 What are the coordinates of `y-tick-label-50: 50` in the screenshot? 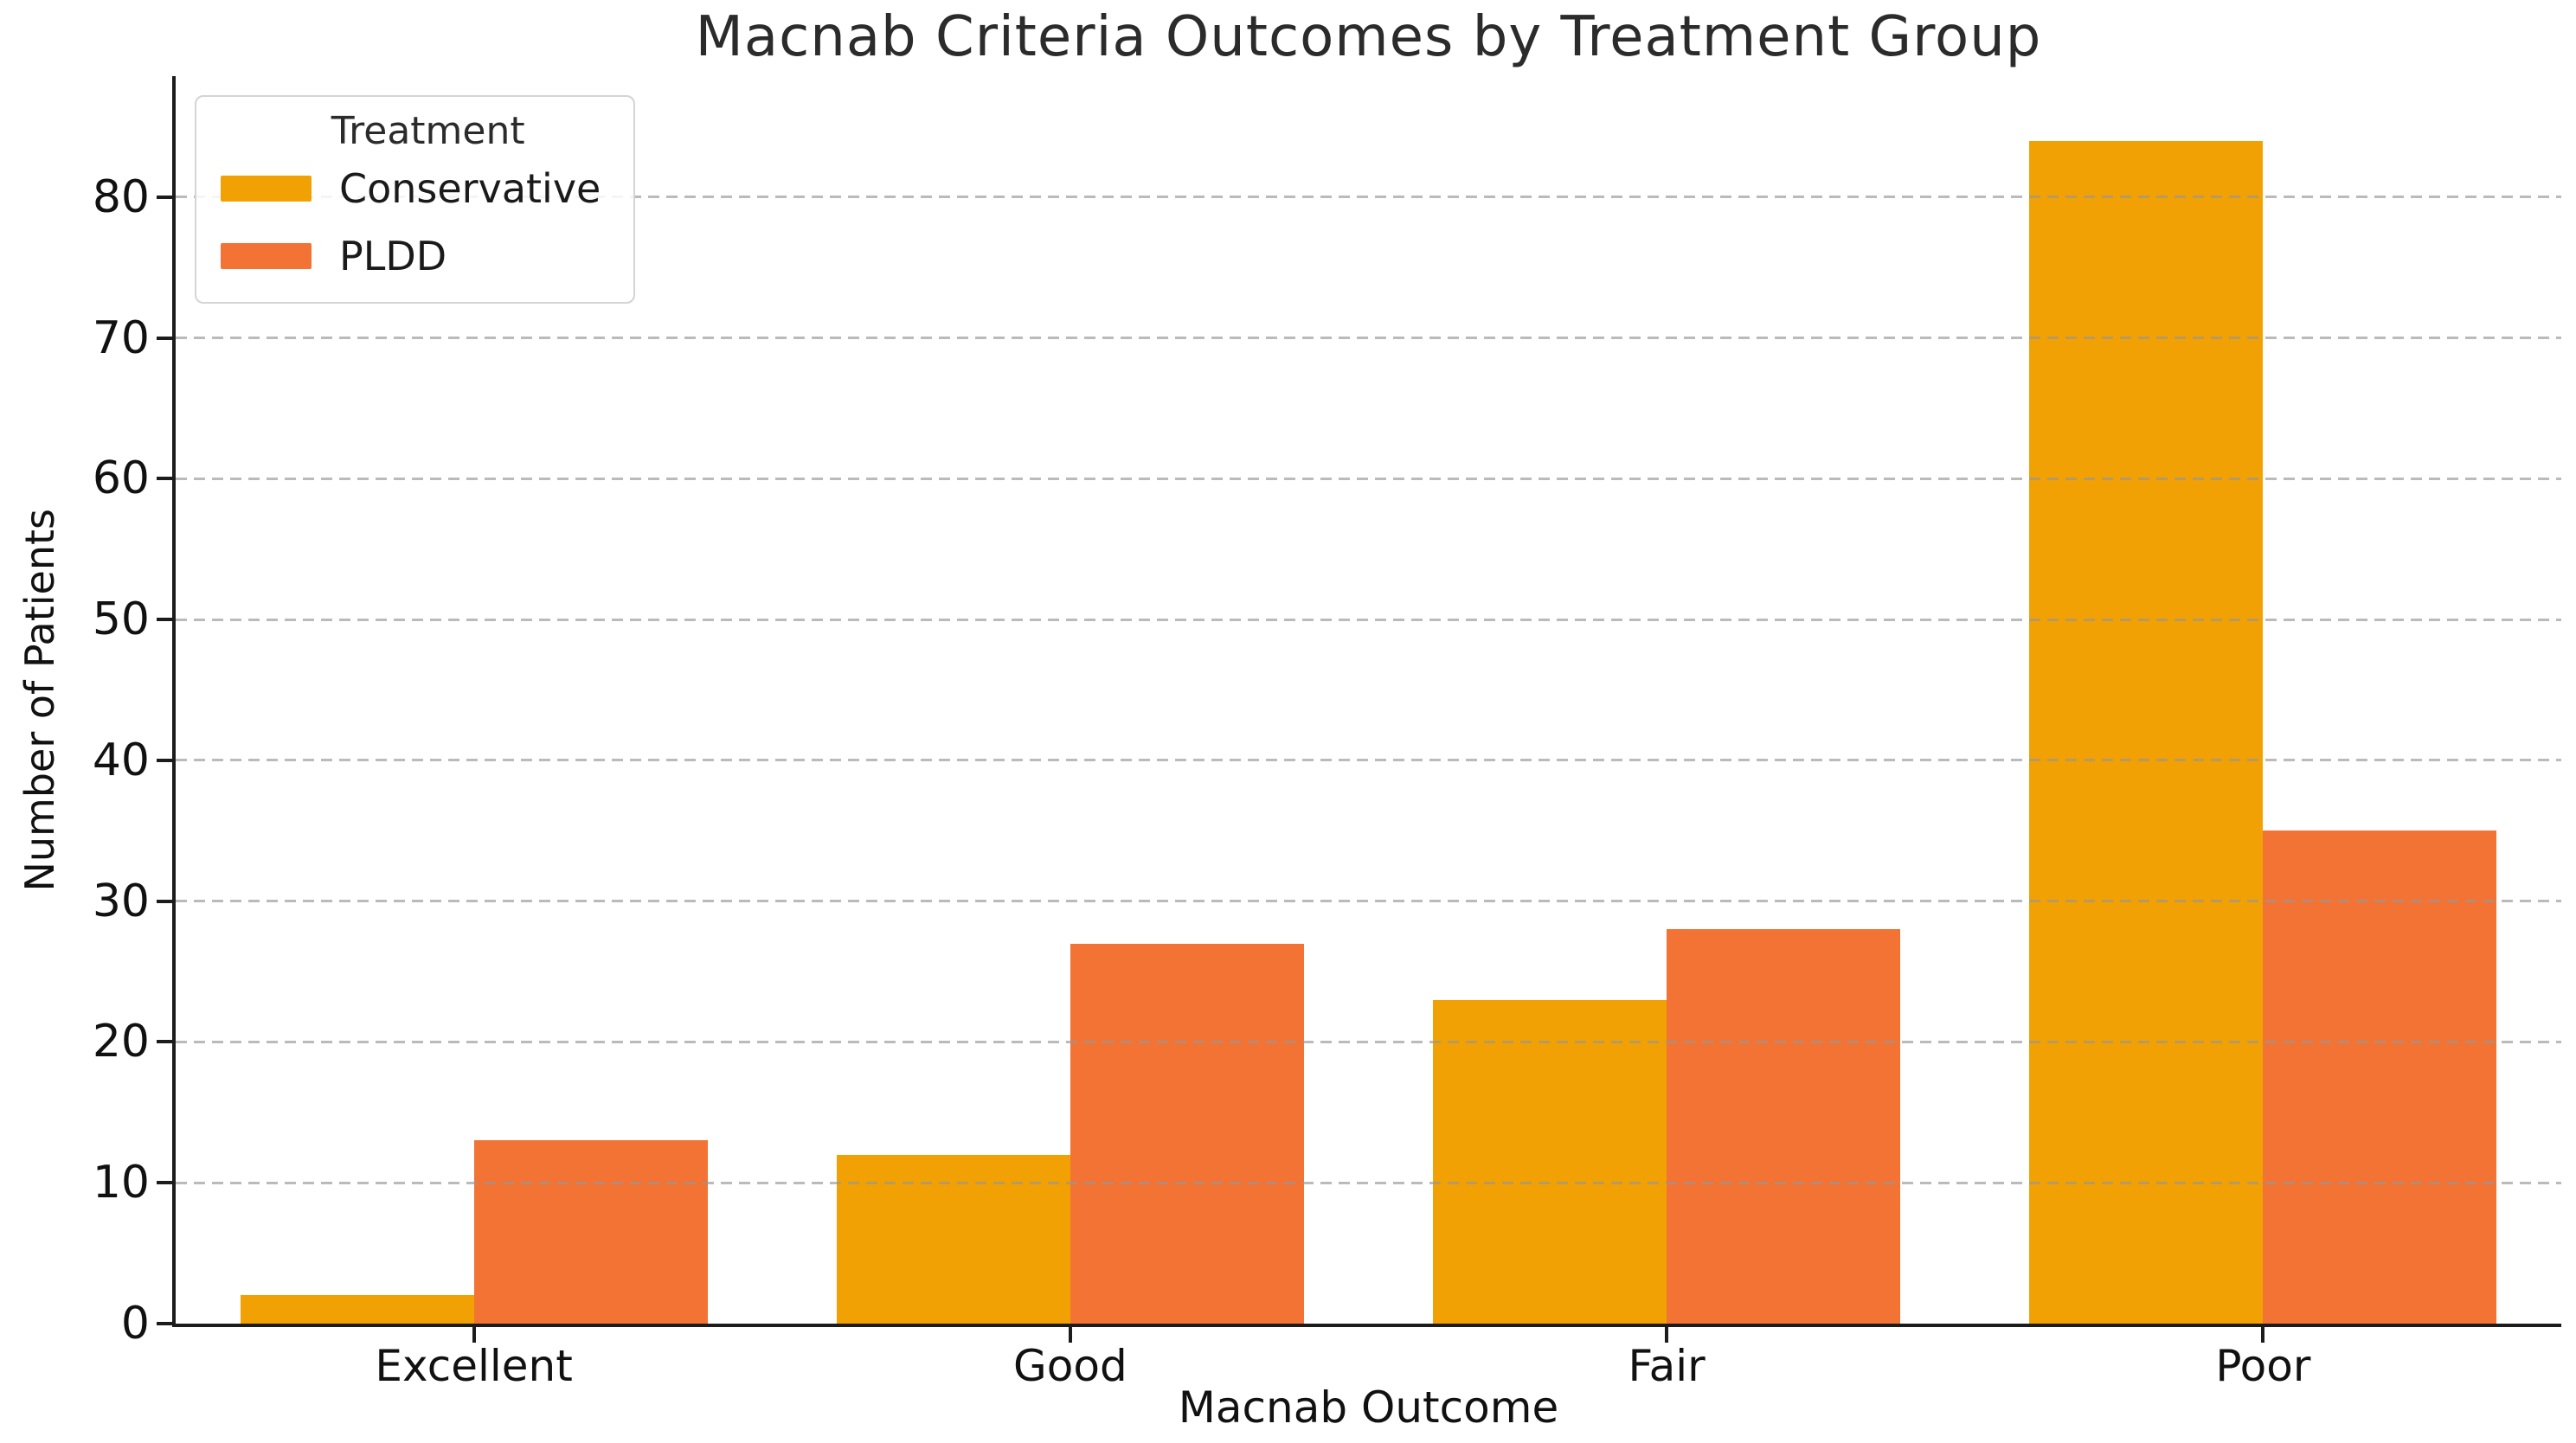 It's located at (121, 619).